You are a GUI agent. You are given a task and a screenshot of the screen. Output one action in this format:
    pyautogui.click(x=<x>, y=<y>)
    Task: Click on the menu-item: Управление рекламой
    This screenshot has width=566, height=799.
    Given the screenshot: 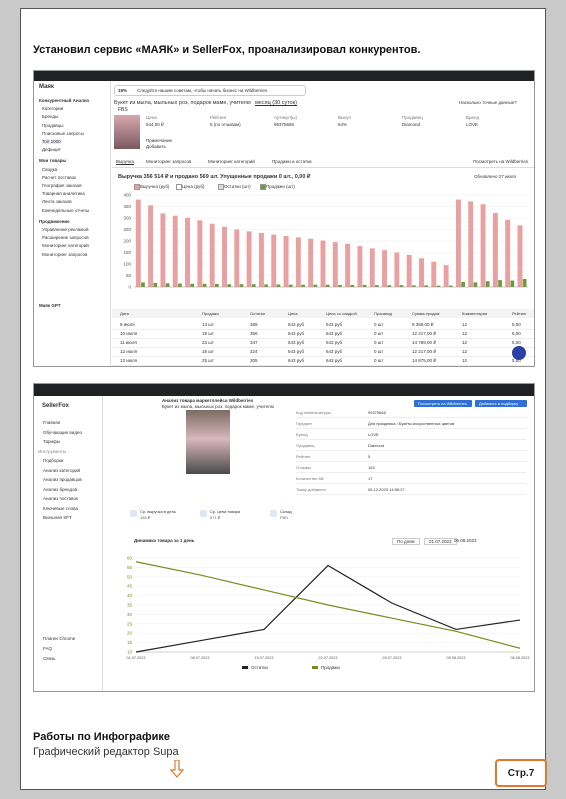 What is the action you would take?
    pyautogui.click(x=65, y=229)
    